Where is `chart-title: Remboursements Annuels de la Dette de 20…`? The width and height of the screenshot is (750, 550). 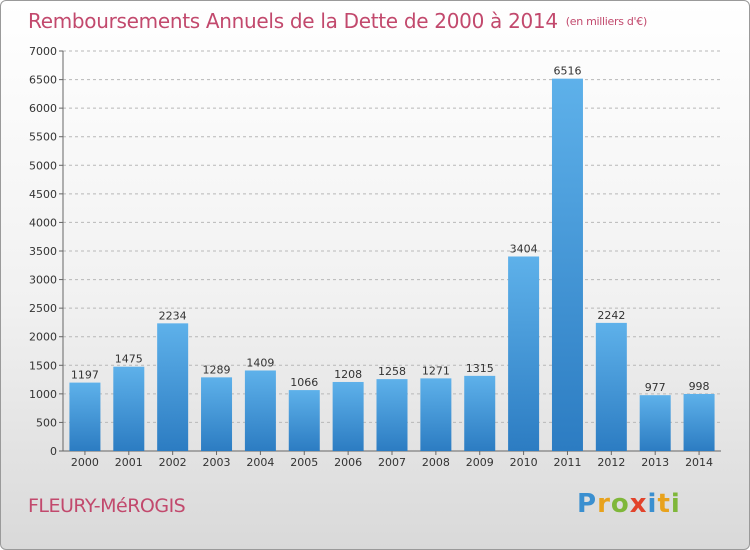 chart-title: Remboursements Annuels de la Dette de 20… is located at coordinates (337, 21).